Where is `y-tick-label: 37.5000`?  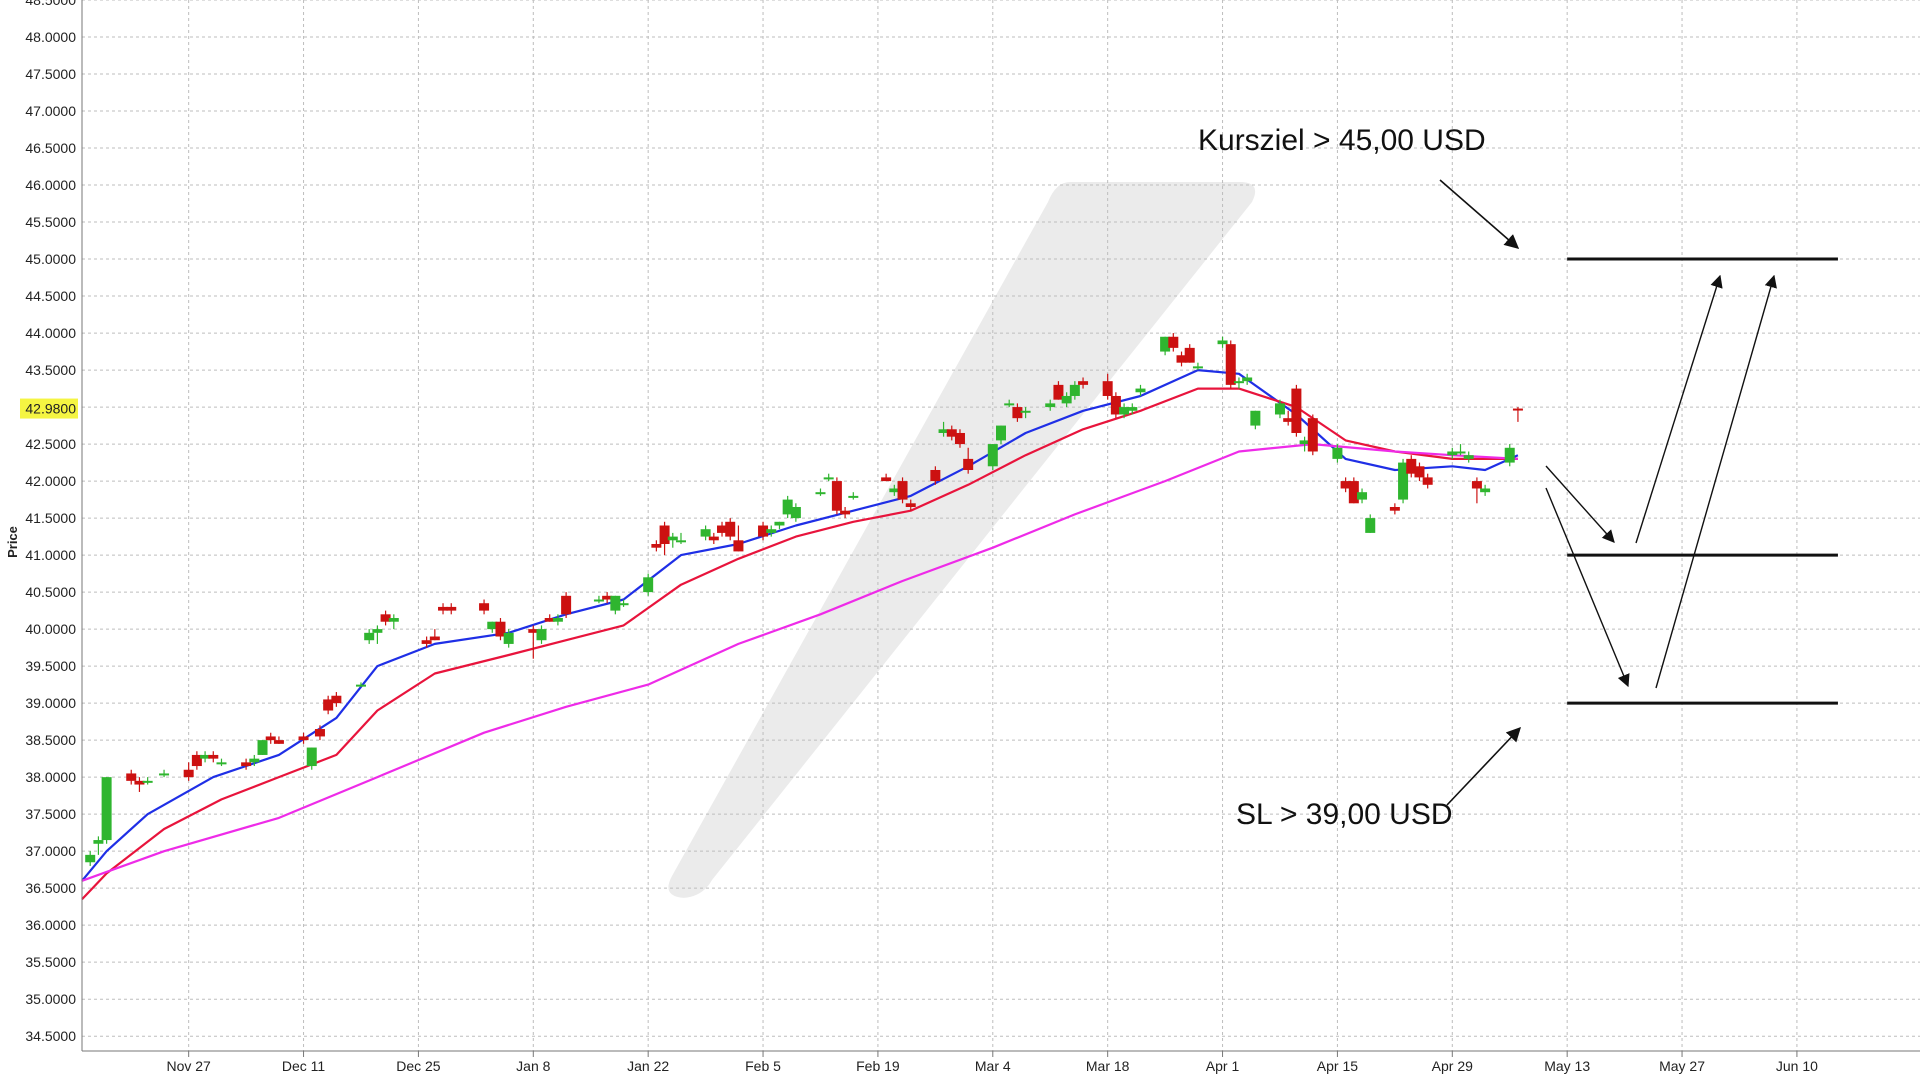 y-tick-label: 37.5000 is located at coordinates (50, 814).